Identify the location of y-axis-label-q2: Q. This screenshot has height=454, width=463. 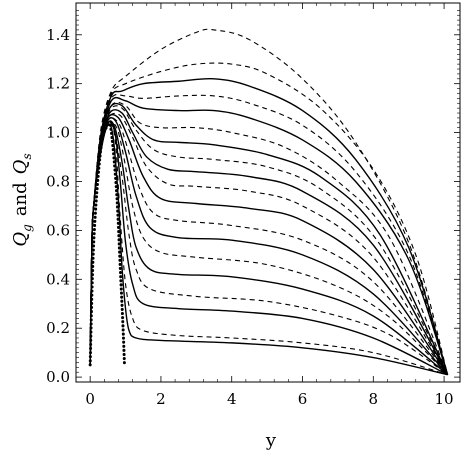
(20, 166).